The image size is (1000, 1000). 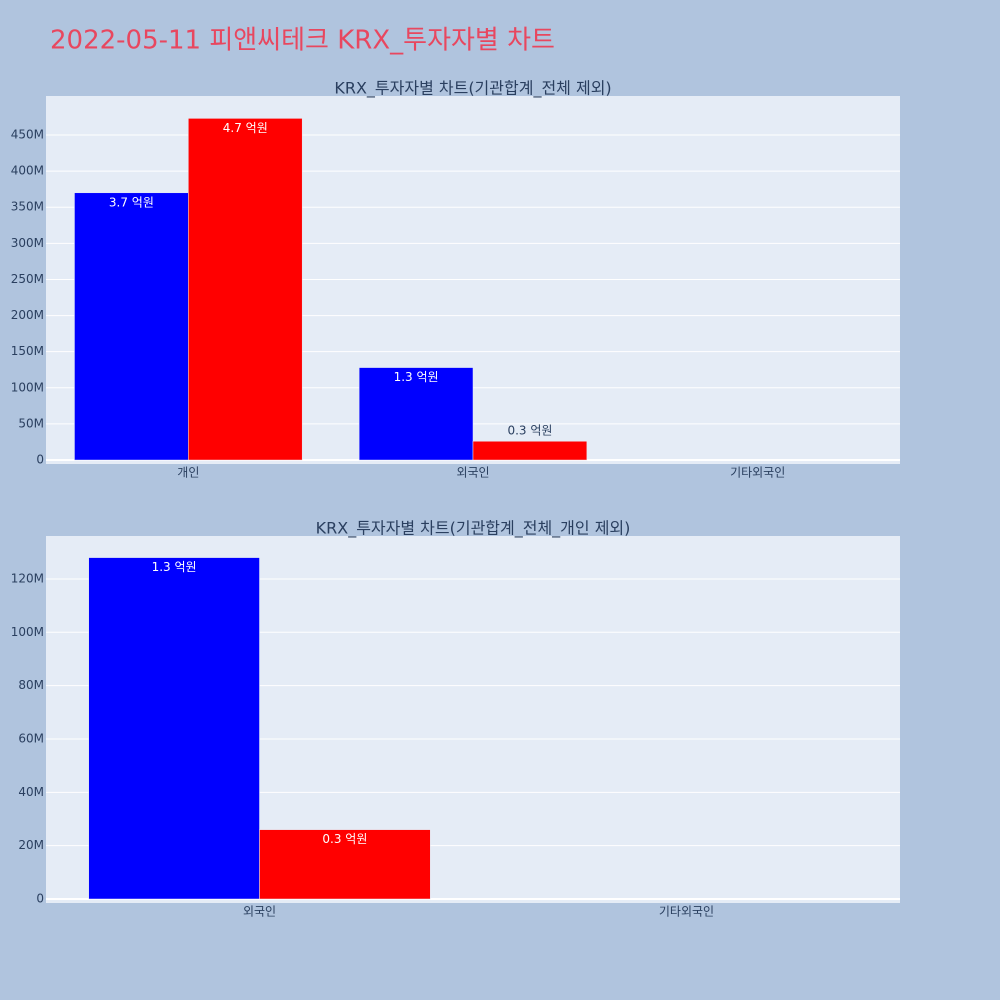 What do you see at coordinates (31, 792) in the screenshot?
I see `y-tick-label: 40M` at bounding box center [31, 792].